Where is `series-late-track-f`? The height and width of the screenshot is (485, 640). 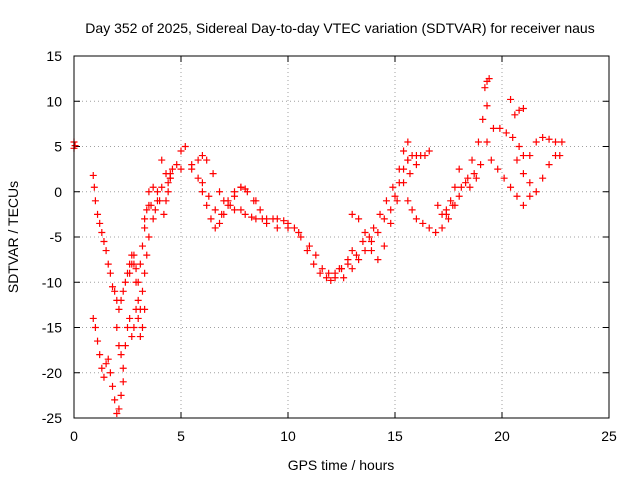
series-late-track-f is located at coordinates (519, 111).